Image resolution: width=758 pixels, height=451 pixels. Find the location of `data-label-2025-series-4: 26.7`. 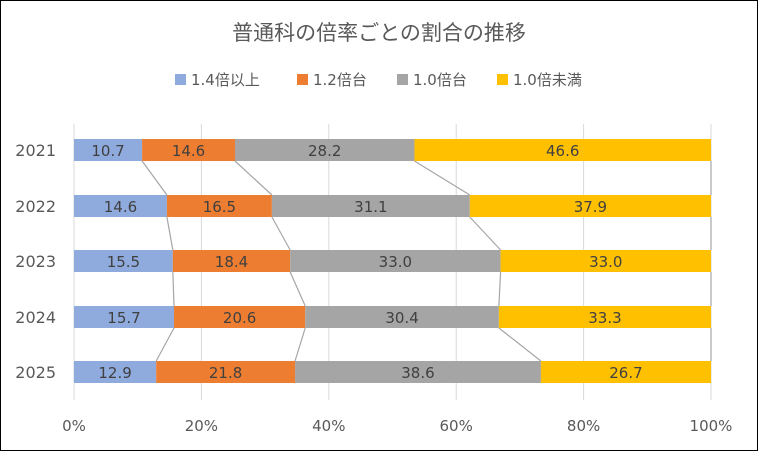

data-label-2025-series-4: 26.7 is located at coordinates (625, 373).